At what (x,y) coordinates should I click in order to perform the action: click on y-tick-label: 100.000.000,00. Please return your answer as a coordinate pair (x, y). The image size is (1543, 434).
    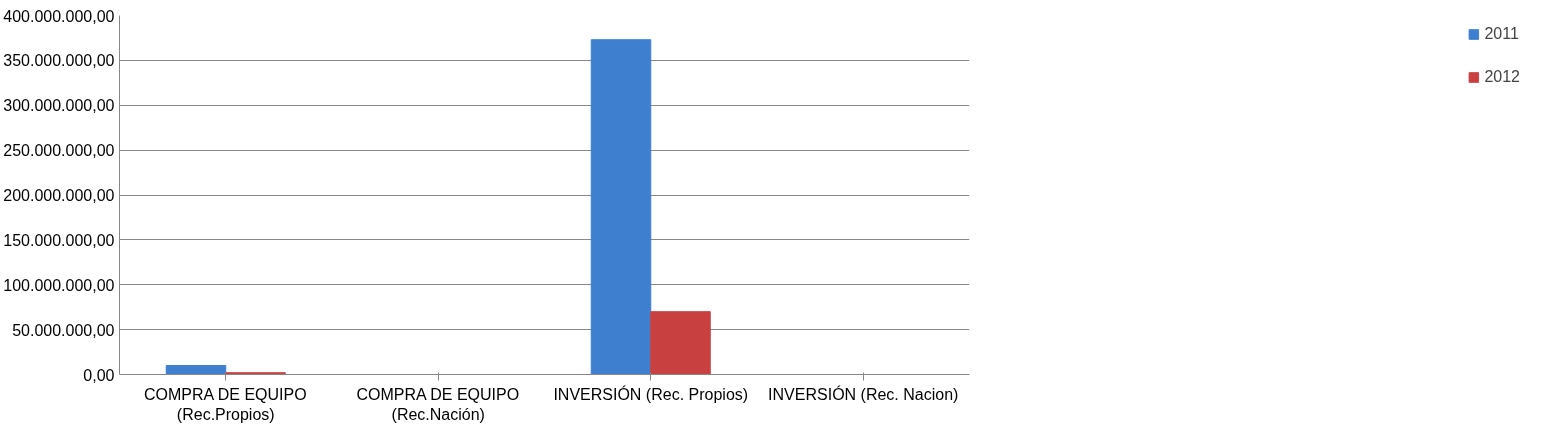
    Looking at the image, I should click on (59, 285).